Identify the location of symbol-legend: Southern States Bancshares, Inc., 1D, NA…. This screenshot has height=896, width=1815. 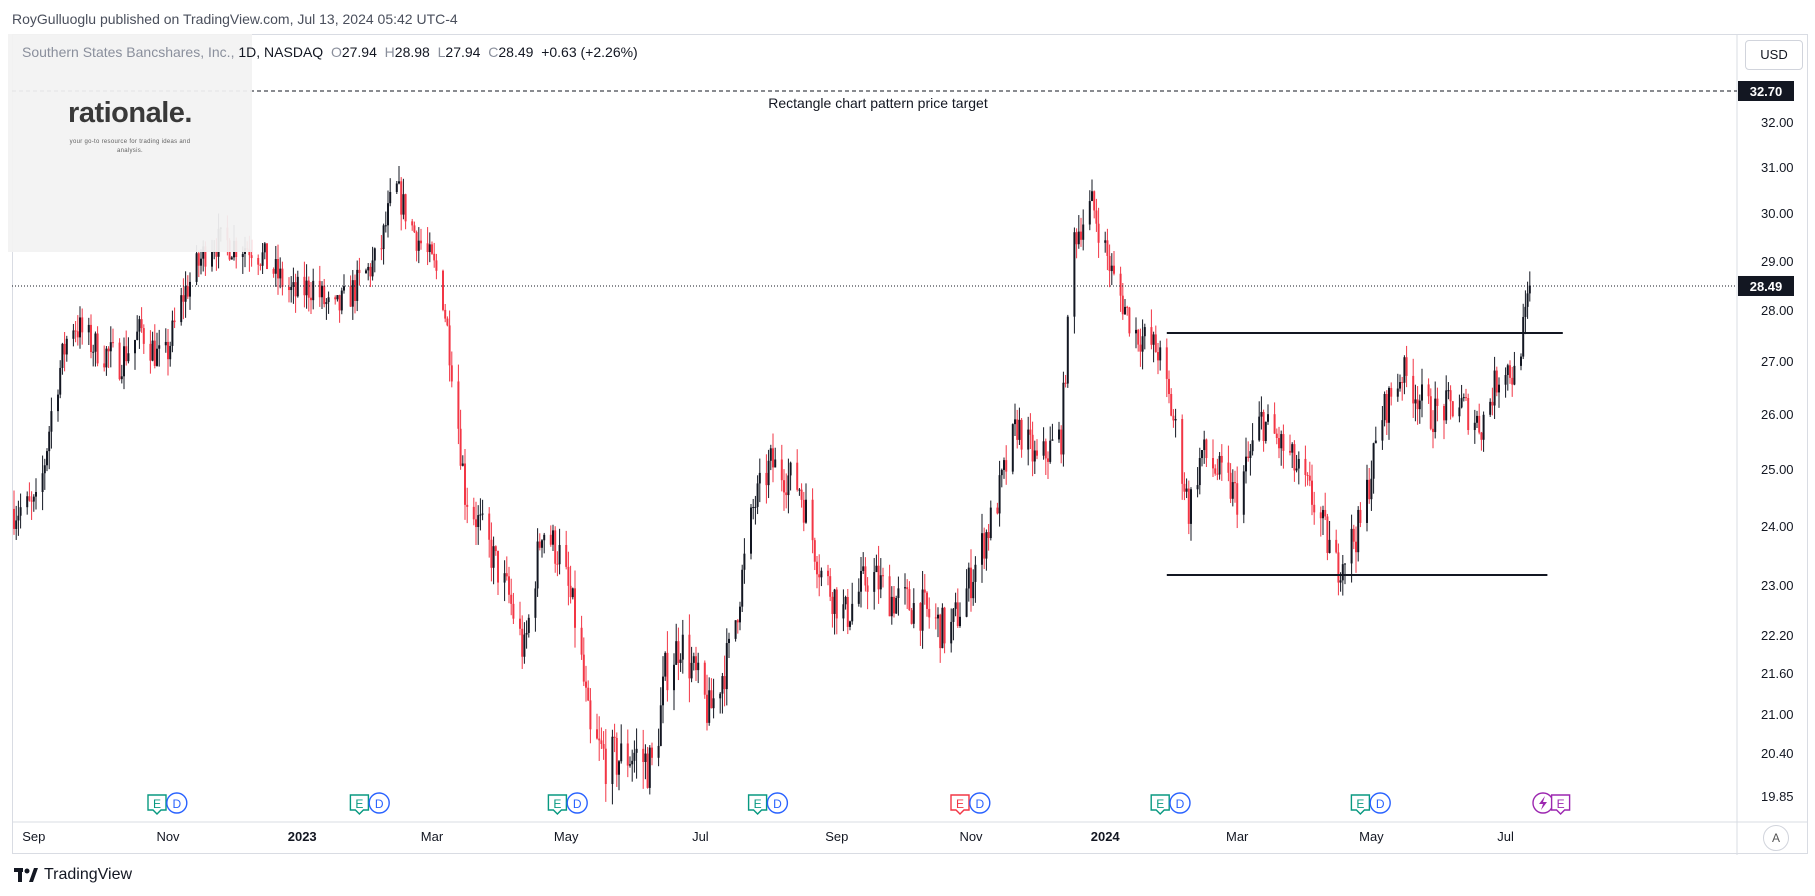
(330, 52).